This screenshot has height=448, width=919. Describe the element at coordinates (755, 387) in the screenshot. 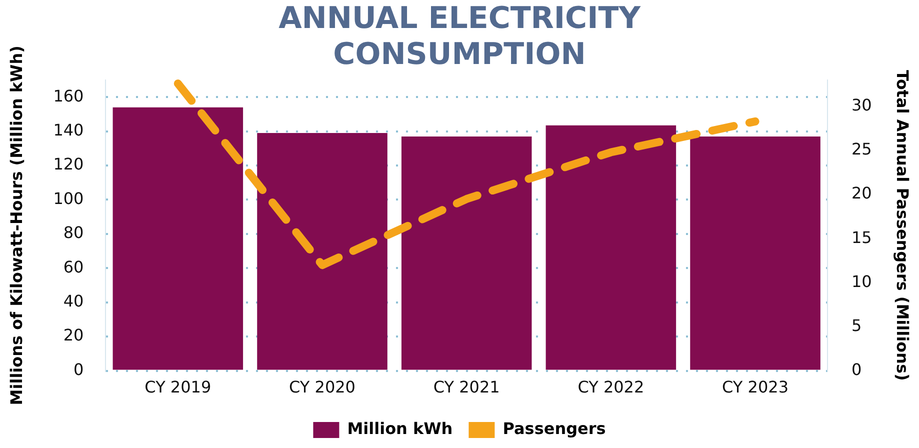

I see `x-tick-label: CY 2023` at that location.